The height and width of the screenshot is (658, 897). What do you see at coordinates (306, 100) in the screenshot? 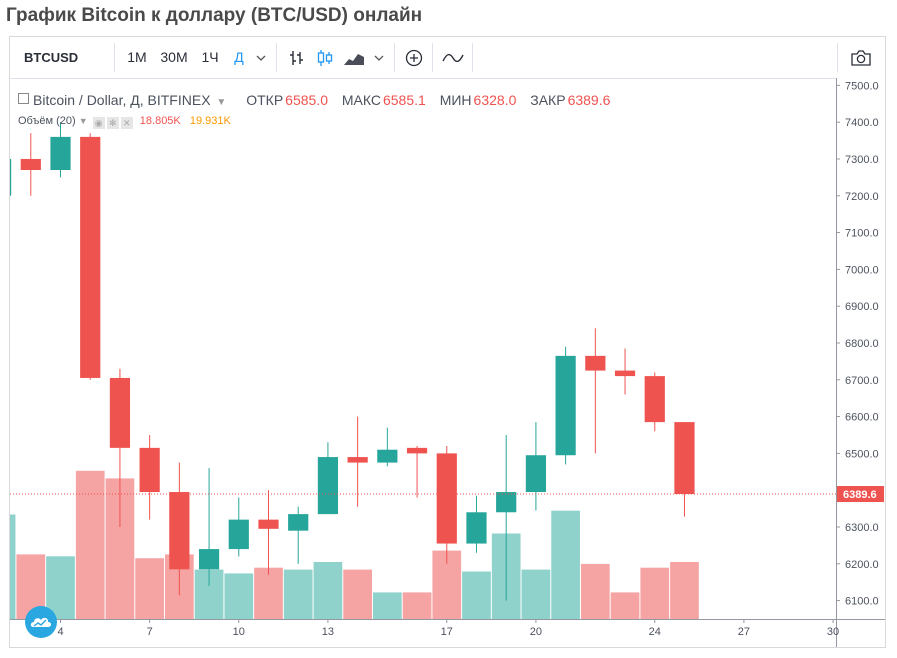
I see `open-value: 6585.0` at bounding box center [306, 100].